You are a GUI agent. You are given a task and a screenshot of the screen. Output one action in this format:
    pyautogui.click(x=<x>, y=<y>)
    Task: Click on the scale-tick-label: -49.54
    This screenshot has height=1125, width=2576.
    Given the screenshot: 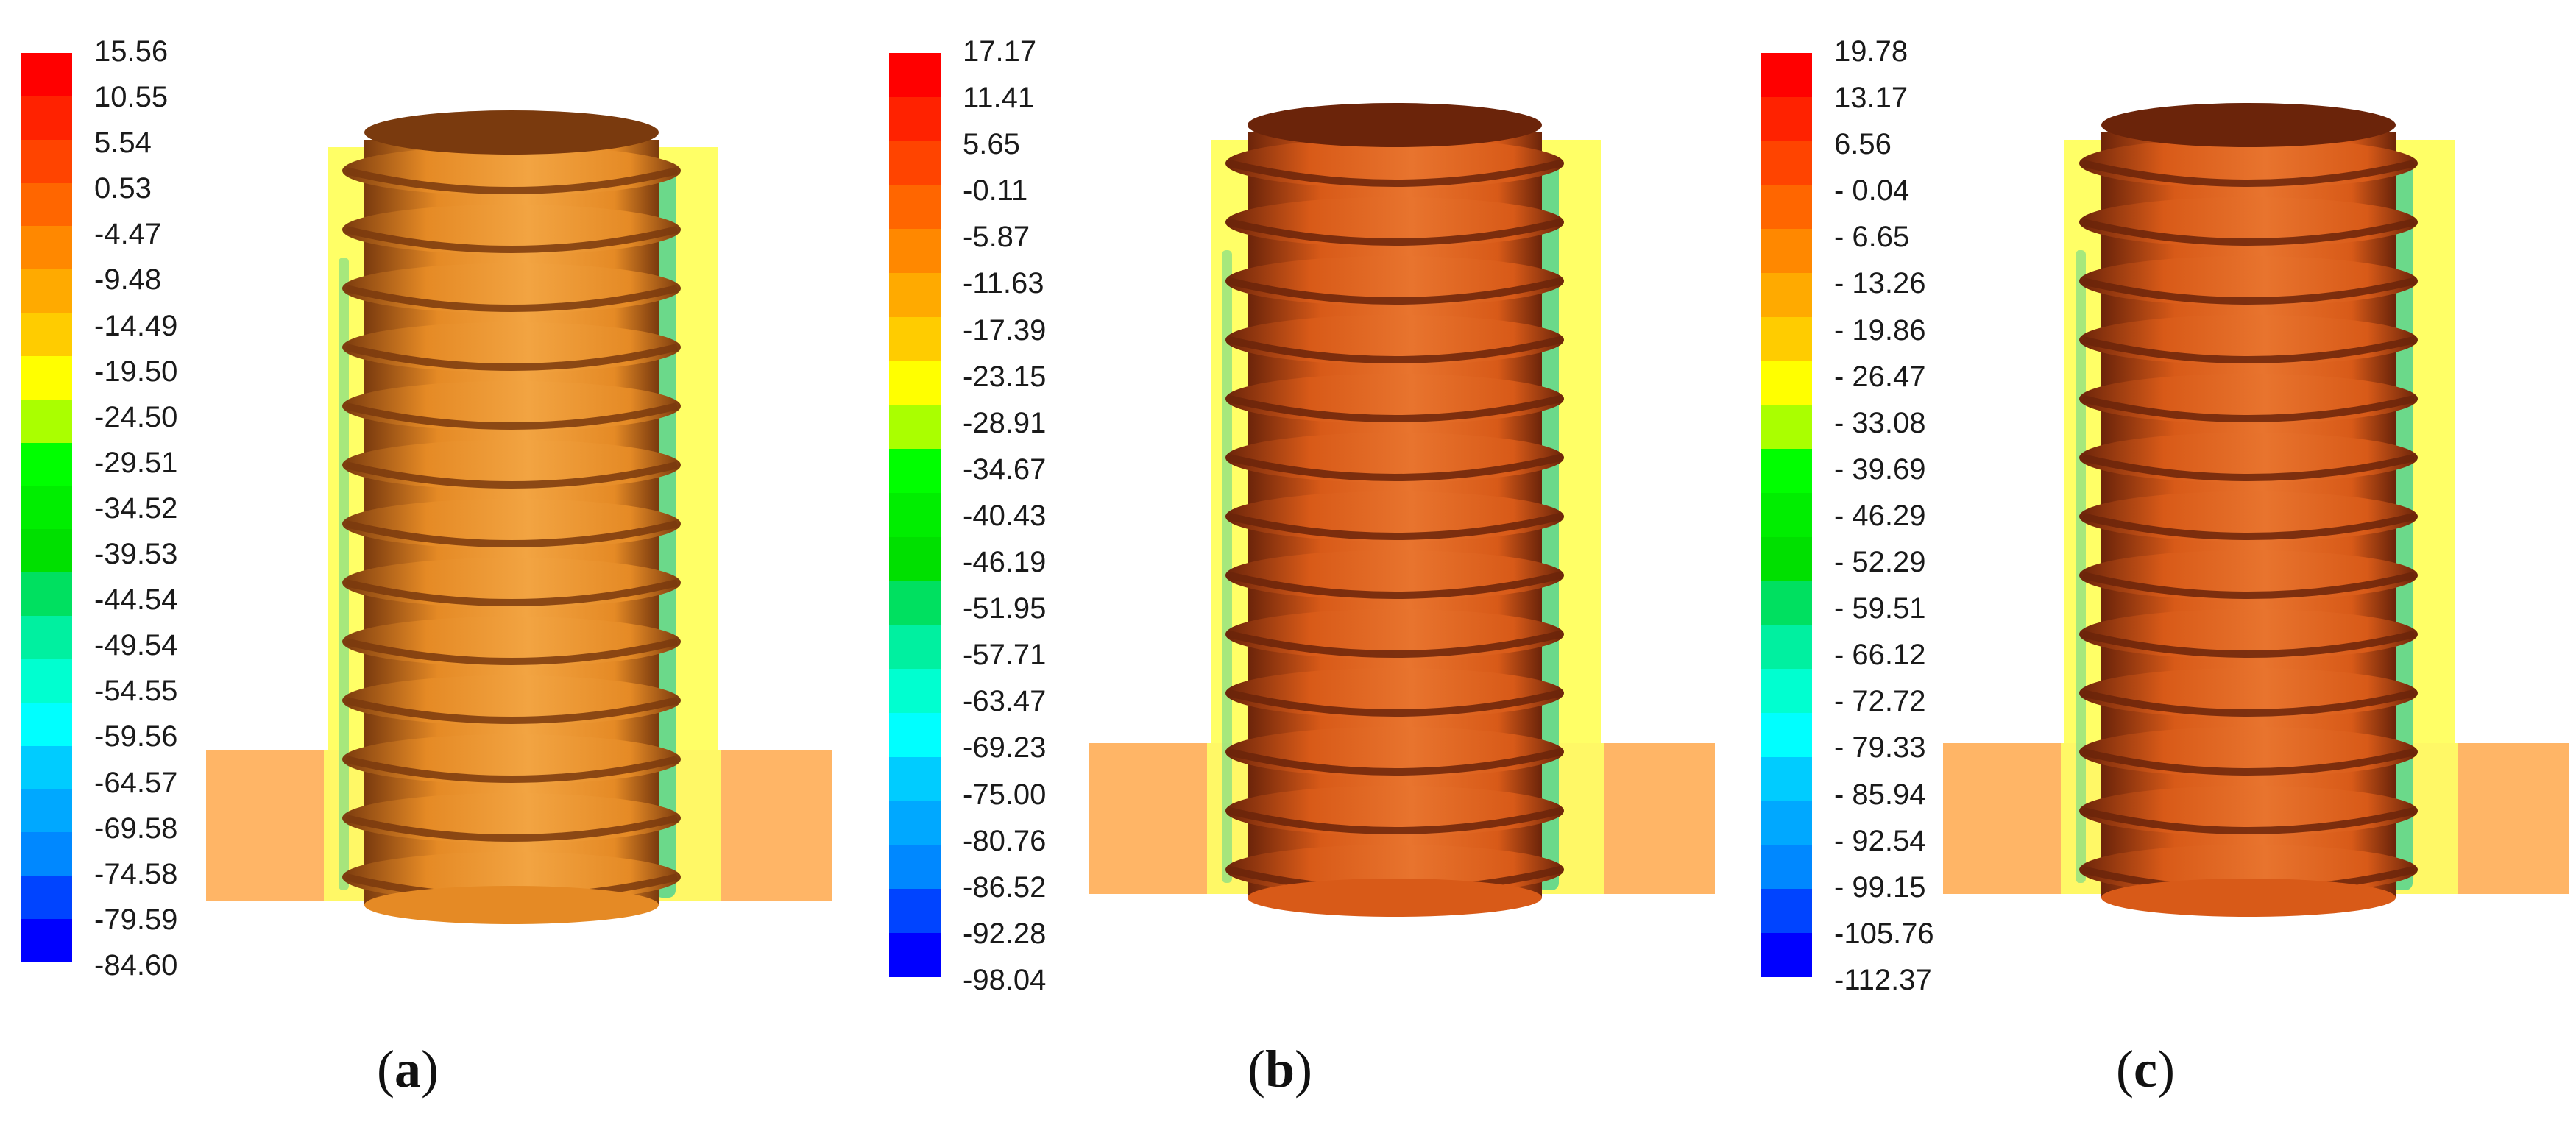 What is the action you would take?
    pyautogui.click(x=136, y=645)
    